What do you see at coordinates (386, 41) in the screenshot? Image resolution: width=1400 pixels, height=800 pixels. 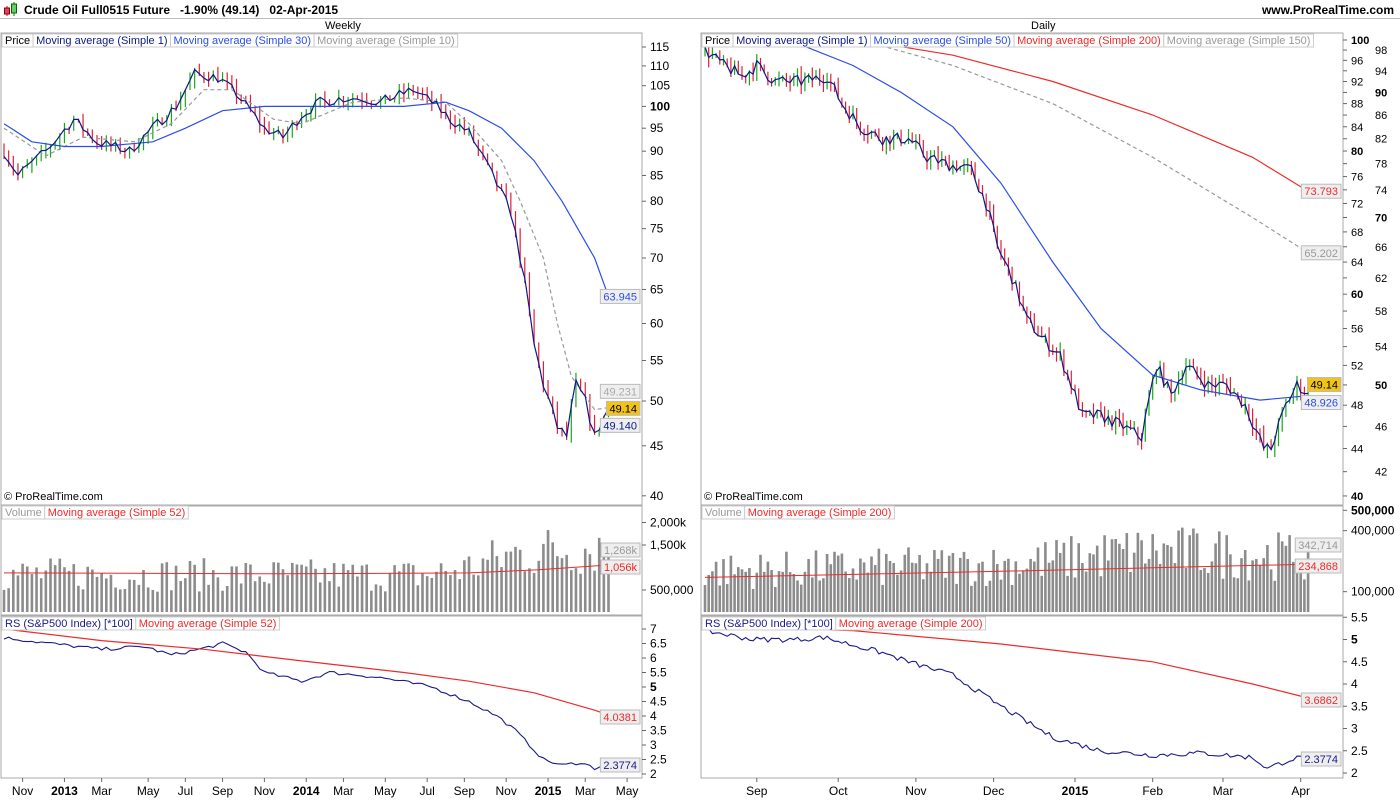 I see `price-legend-item: Moving average (Simple 10)` at bounding box center [386, 41].